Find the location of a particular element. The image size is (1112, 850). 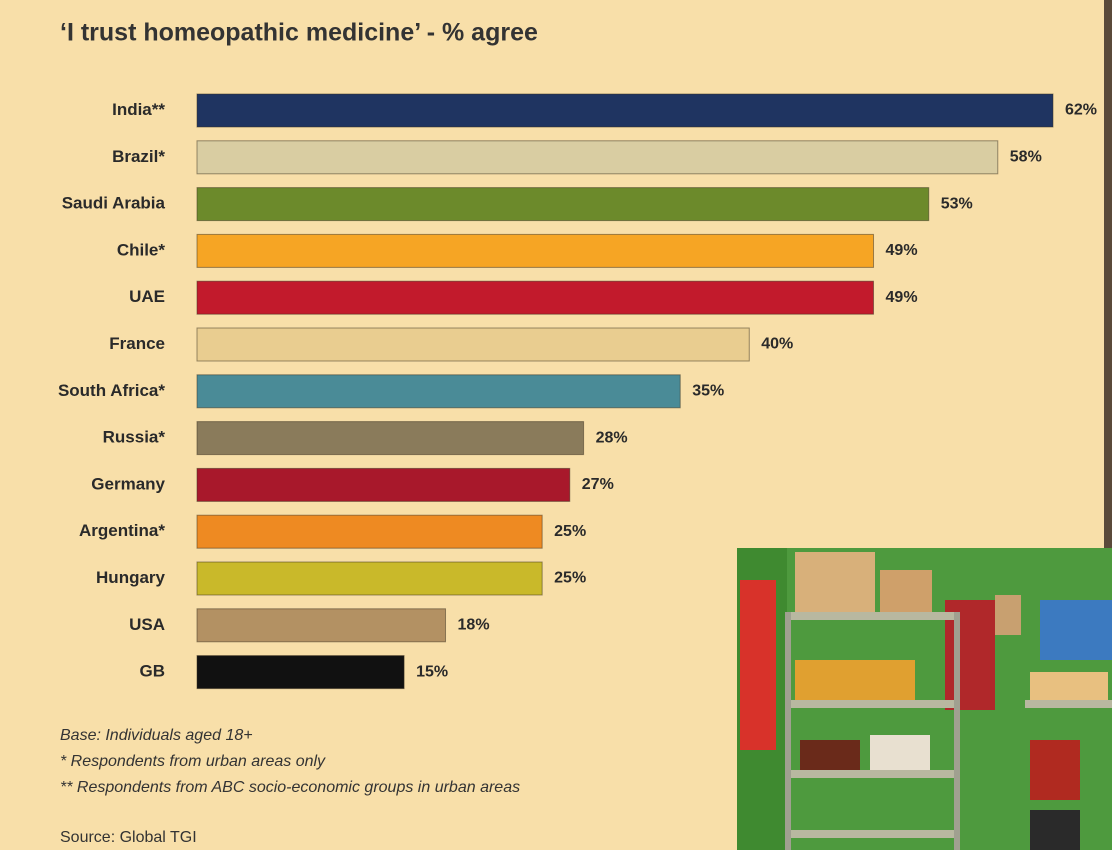

value-label: 28% is located at coordinates (612, 437).